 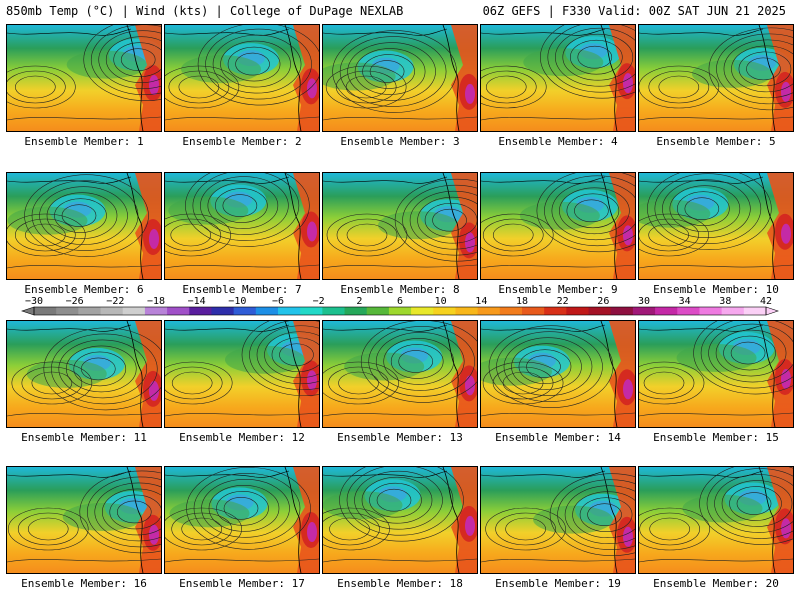 What do you see at coordinates (237, 301) in the screenshot?
I see `colorbar-tick-label: −10` at bounding box center [237, 301].